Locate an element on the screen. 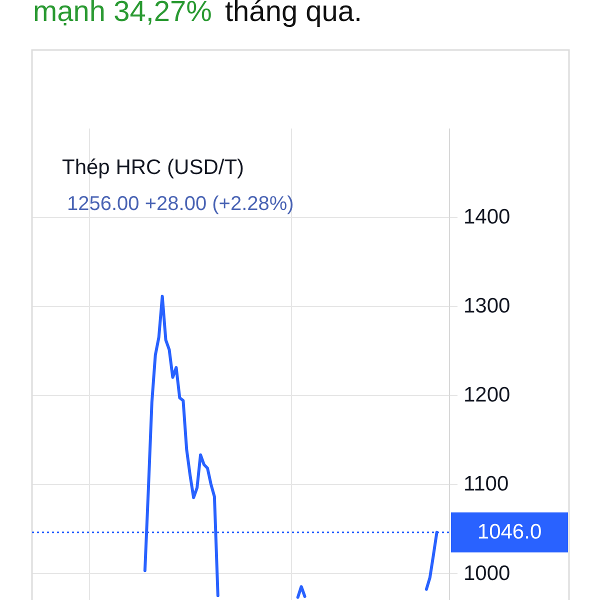 The width and height of the screenshot is (600, 600). y-tick-label: 1300 is located at coordinates (487, 306).